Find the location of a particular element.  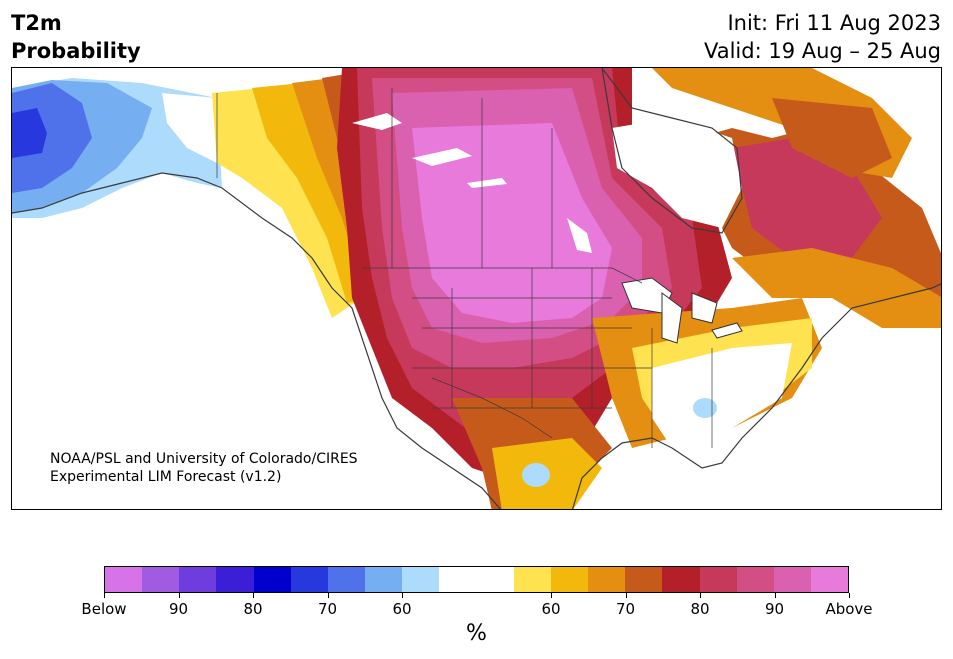

valid-dates: Valid: 19 Aug – 25 Aug is located at coordinates (822, 51).